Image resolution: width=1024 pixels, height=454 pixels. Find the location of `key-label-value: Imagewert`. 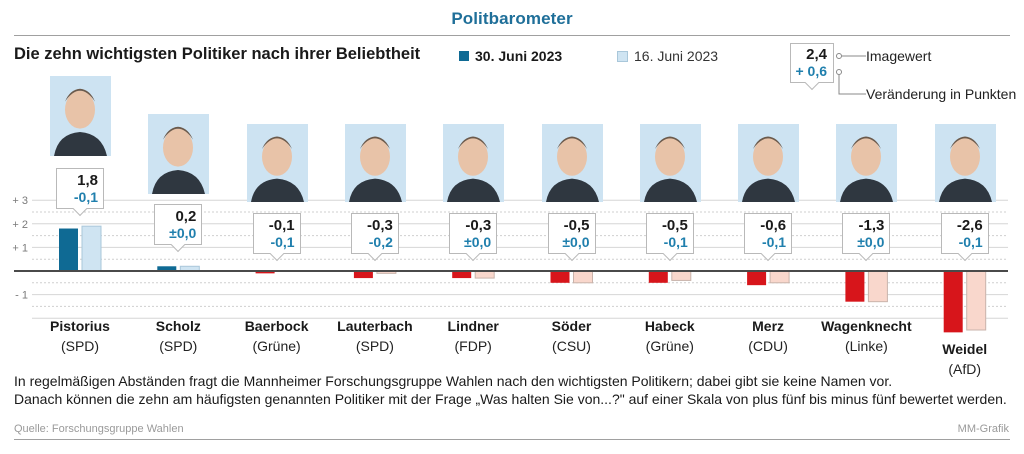

key-label-value: Imagewert is located at coordinates (899, 56).